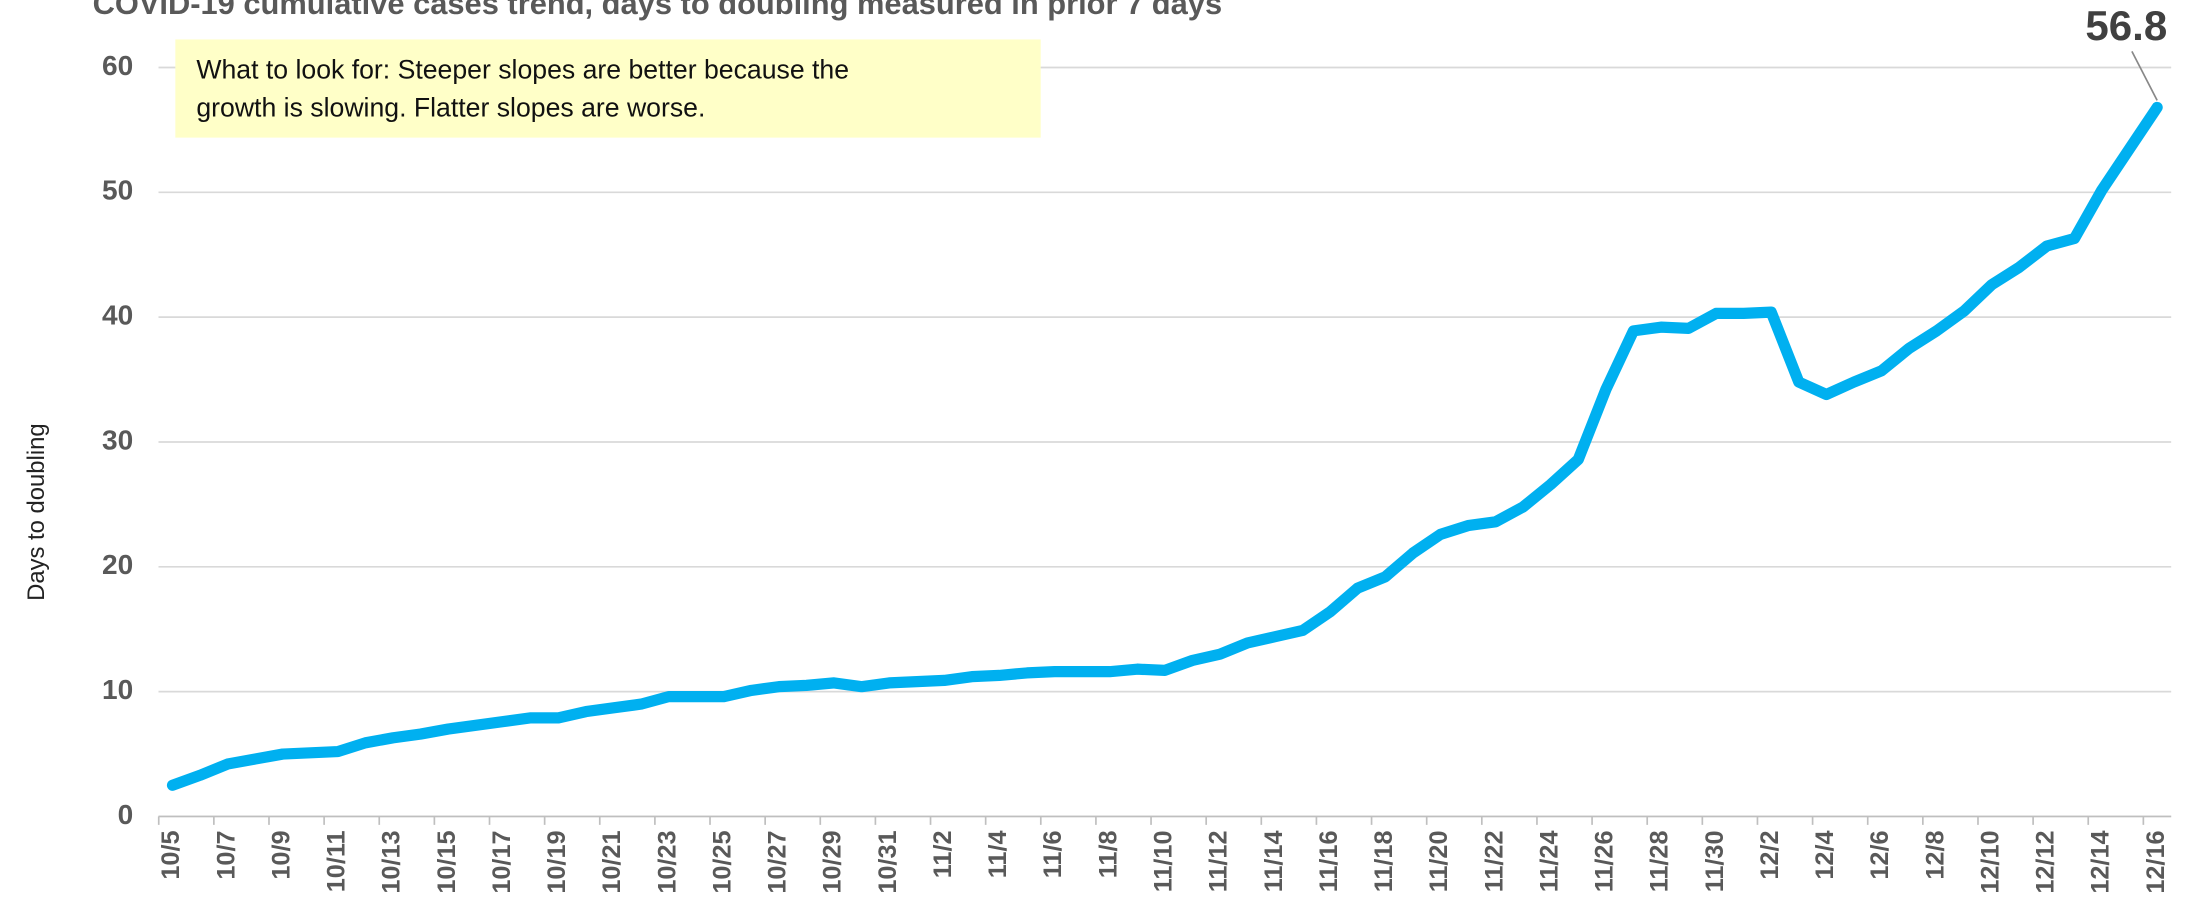  Describe the element at coordinates (2126, 25) in the screenshot. I see `data-label: 56.8` at that location.